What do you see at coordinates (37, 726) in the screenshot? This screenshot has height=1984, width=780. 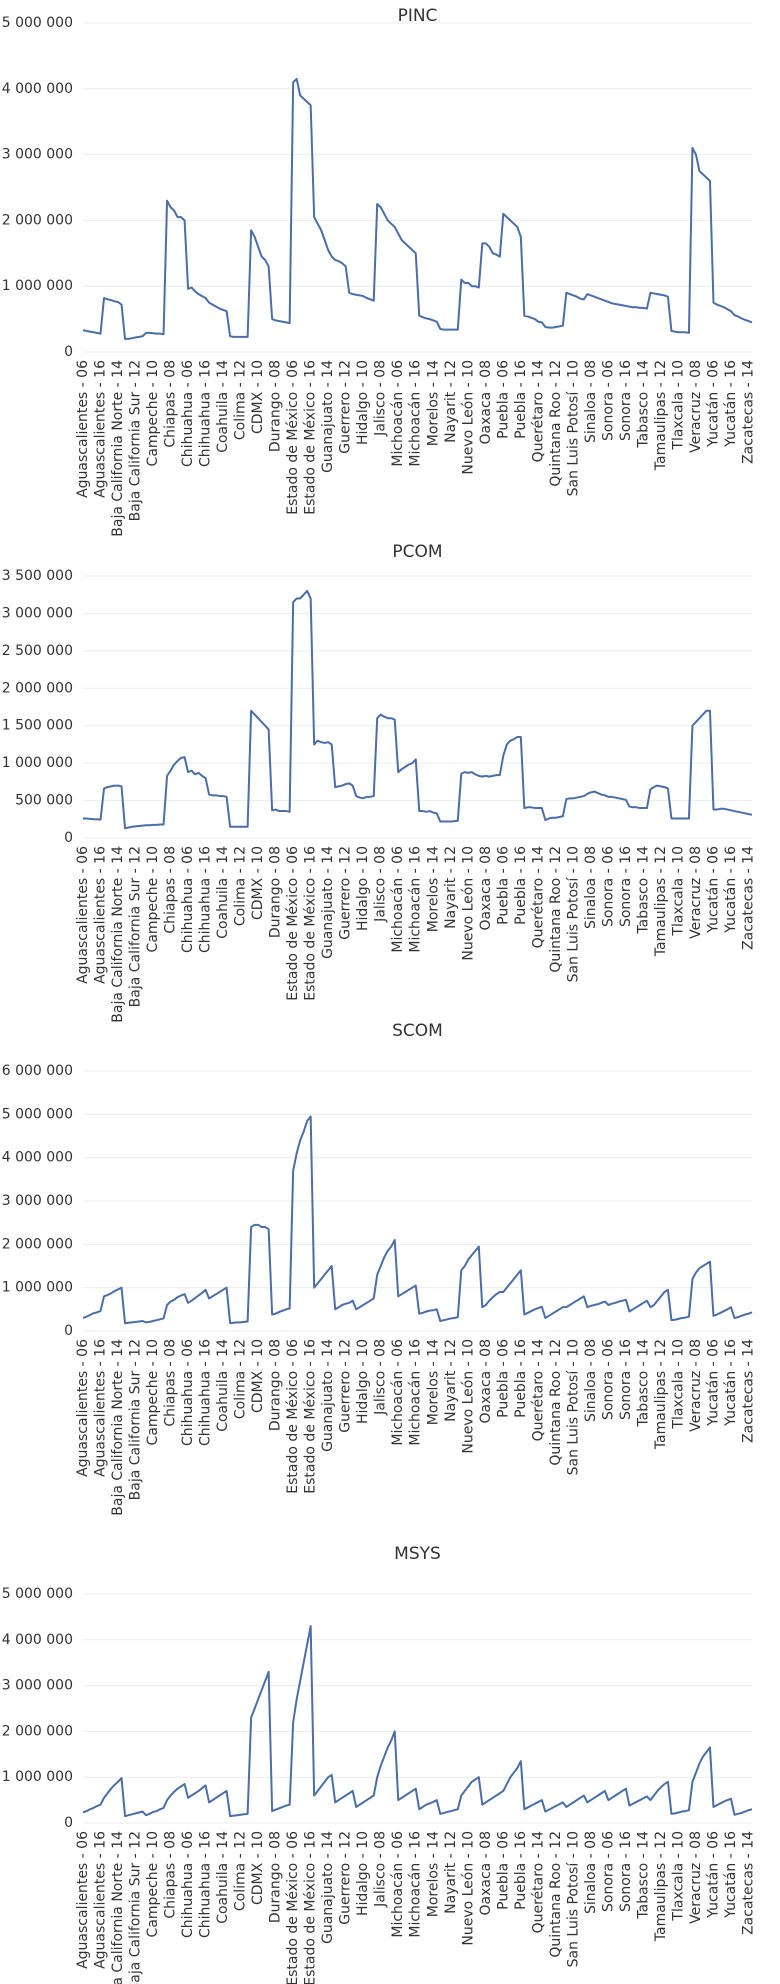 I see `y-tick-label: 1 500 000` at bounding box center [37, 726].